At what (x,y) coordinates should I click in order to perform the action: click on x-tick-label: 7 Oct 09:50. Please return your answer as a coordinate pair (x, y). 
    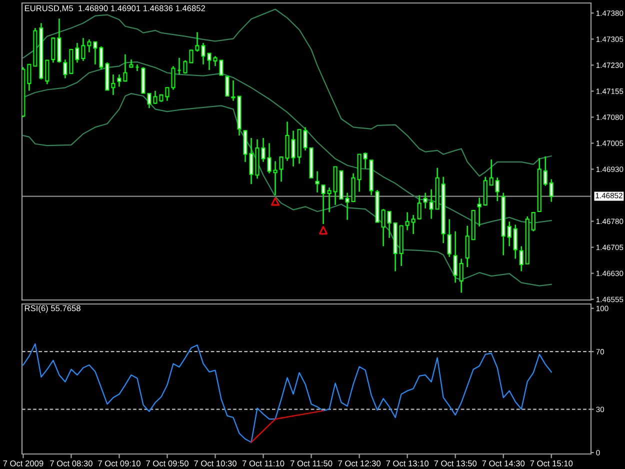
    Looking at the image, I should click on (167, 463).